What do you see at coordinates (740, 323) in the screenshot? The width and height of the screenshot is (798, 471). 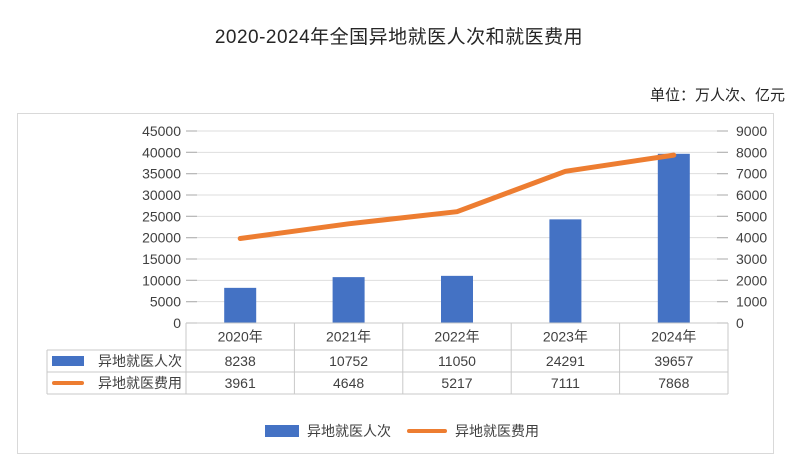 I see `y-right-tick-label: 0` at bounding box center [740, 323].